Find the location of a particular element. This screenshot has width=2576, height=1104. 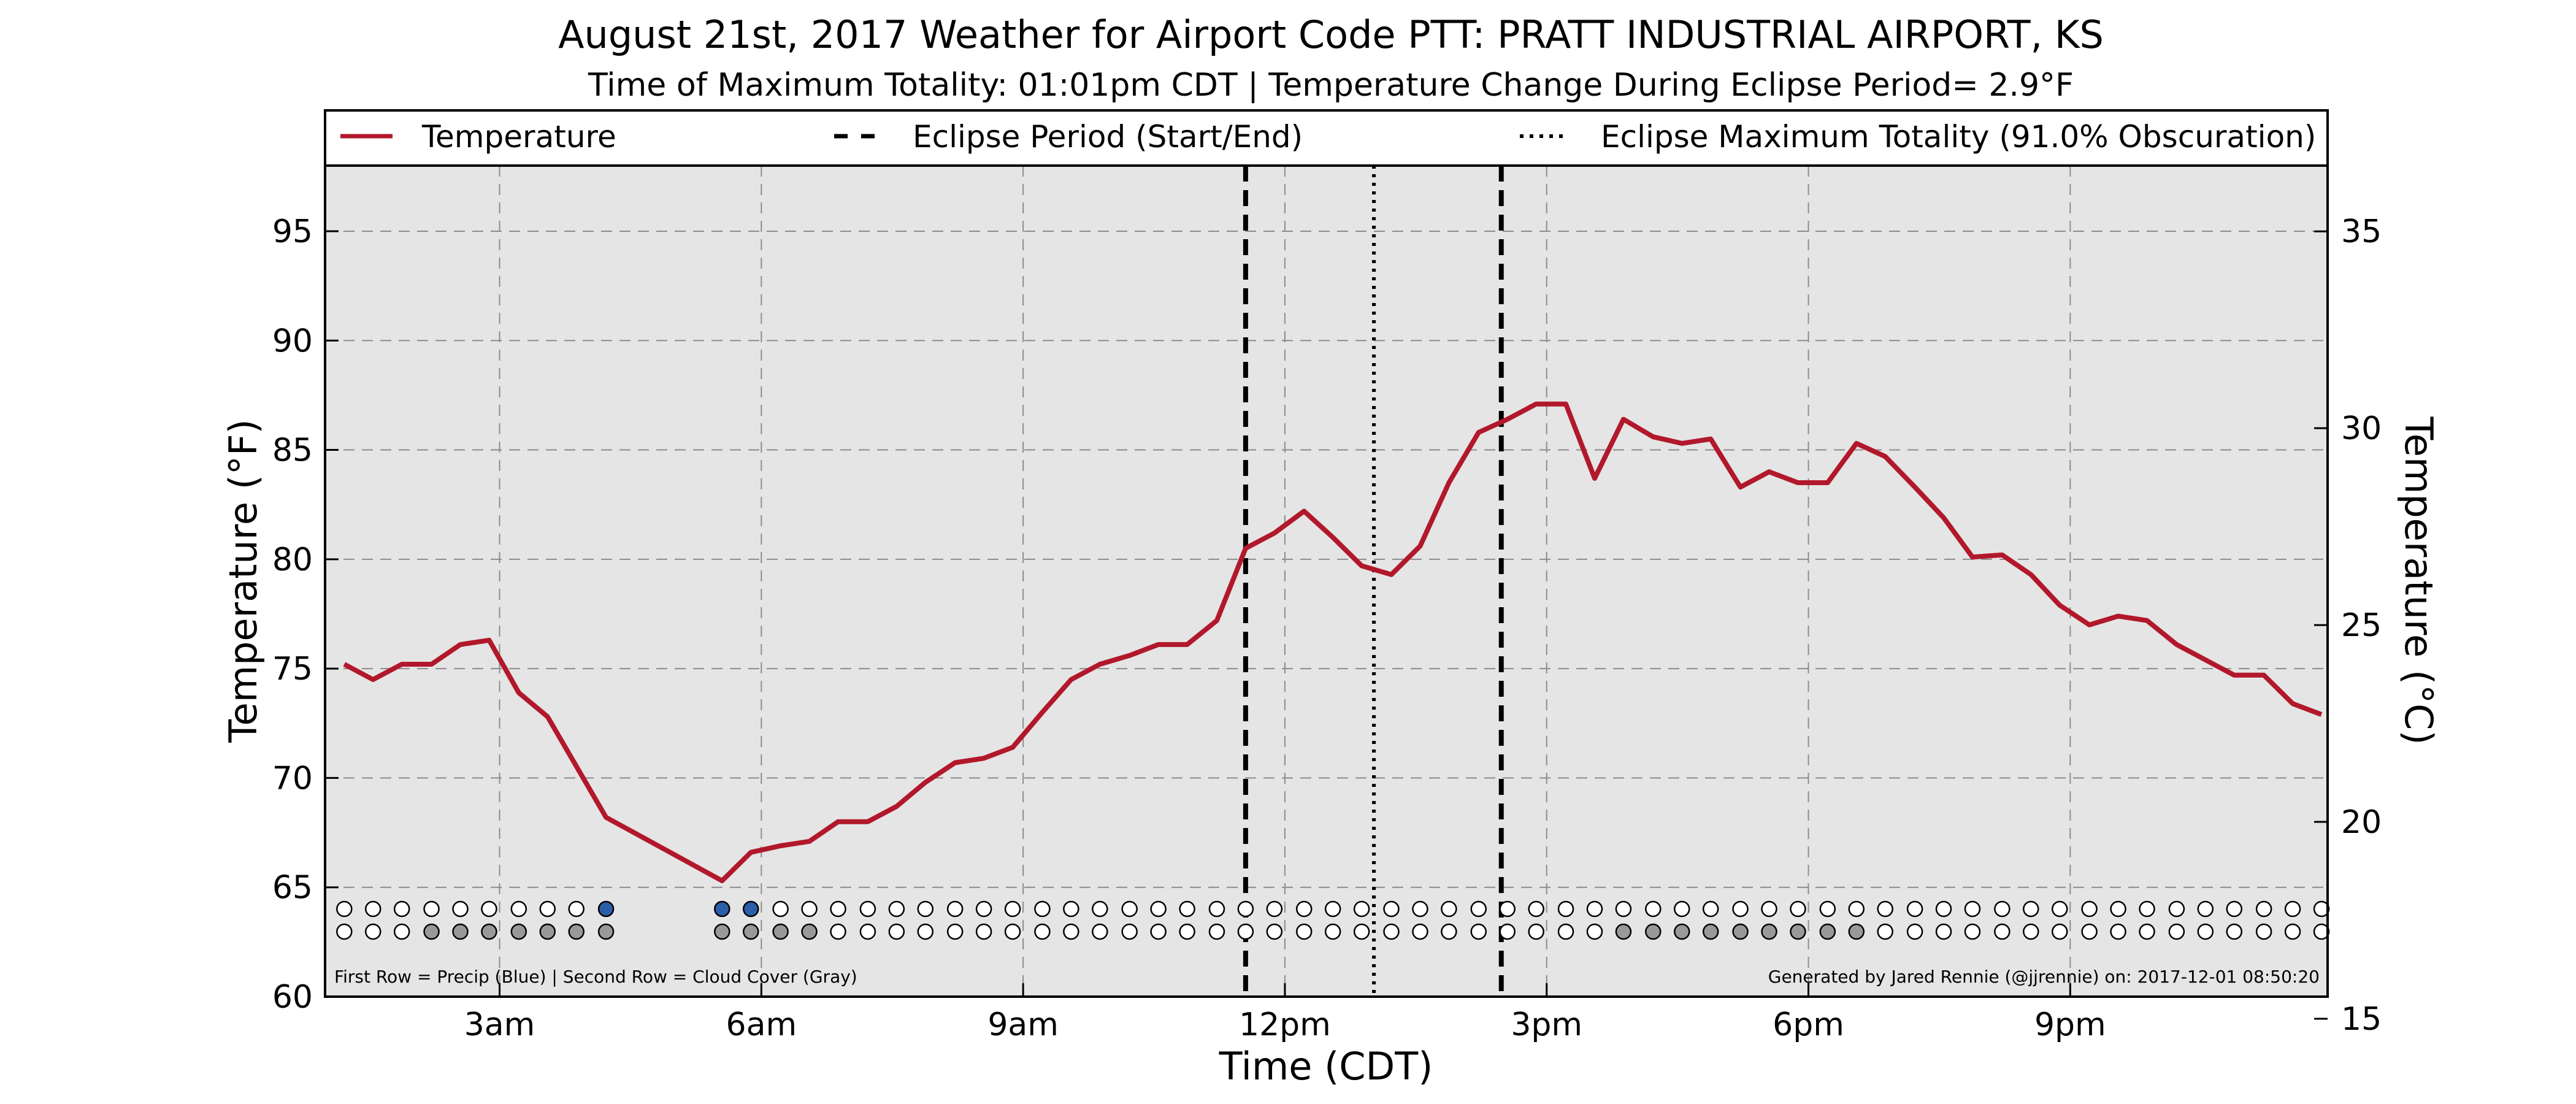

y-right-tick-label: 20 is located at coordinates (2361, 822).